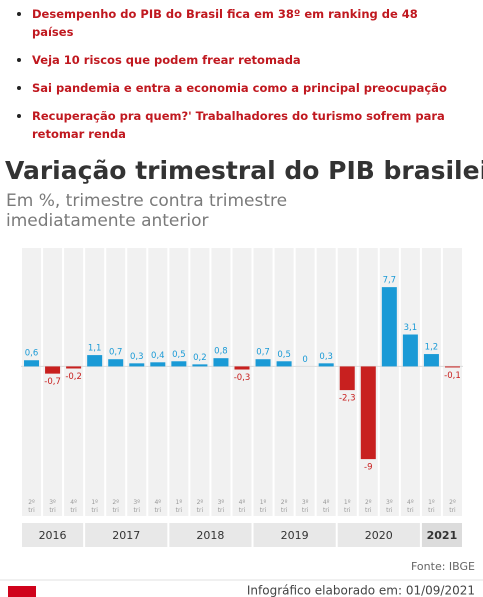 The image size is (483, 597). What do you see at coordinates (368, 468) in the screenshot?
I see `value-label: -9` at bounding box center [368, 468].